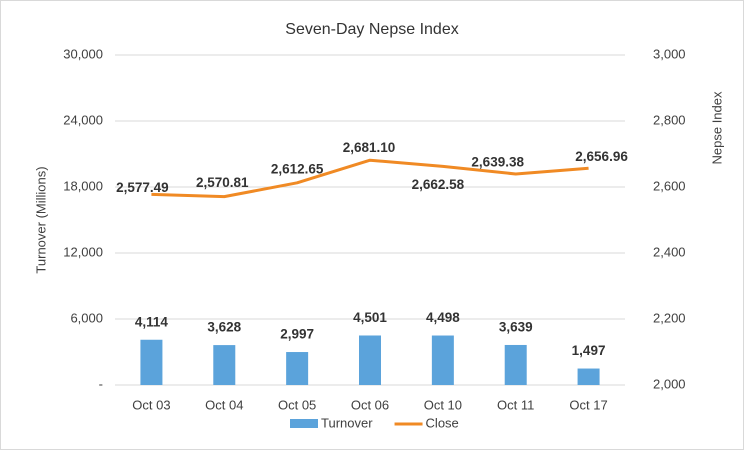 The height and width of the screenshot is (450, 744). What do you see at coordinates (369, 147) in the screenshot?
I see `data-label: 2,681.10` at bounding box center [369, 147].